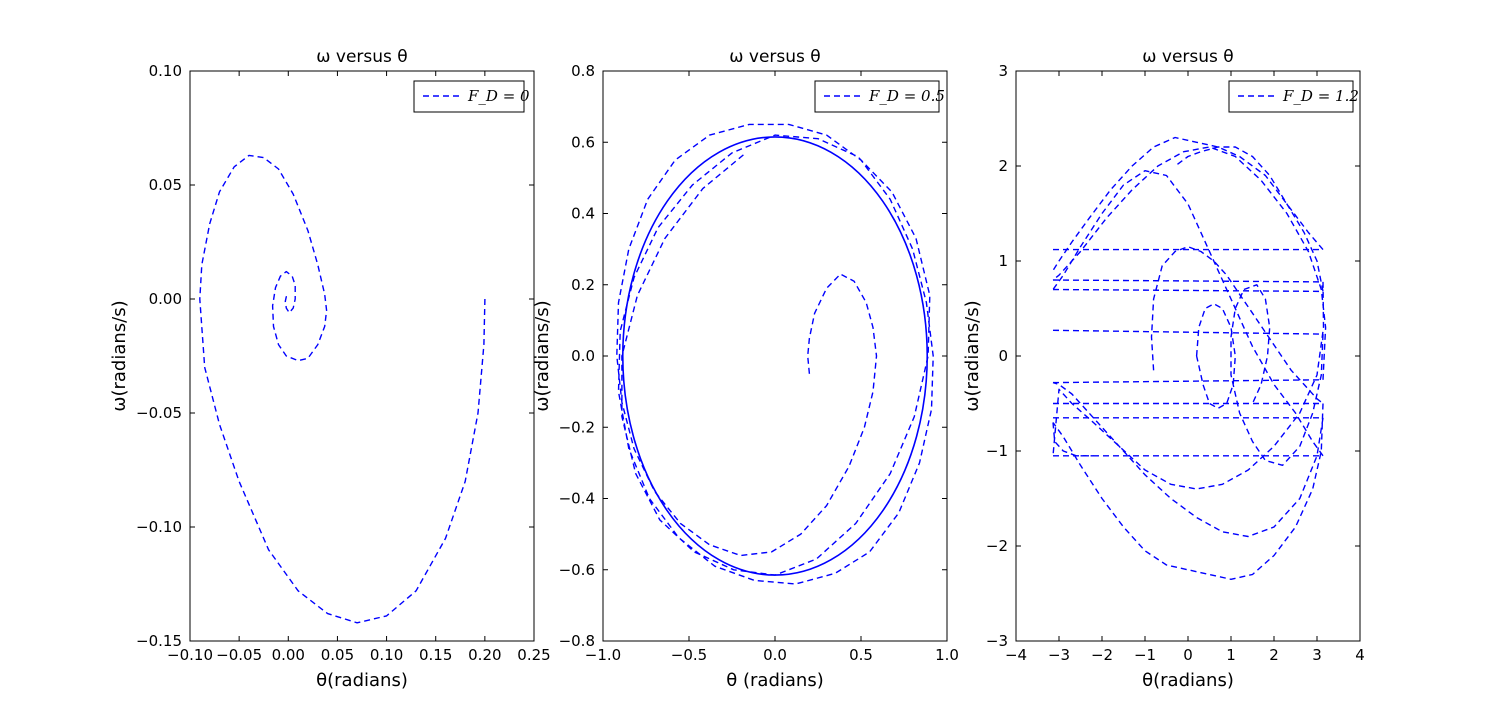 The height and width of the screenshot is (712, 1512). I want to click on limit-cycle-line, so click(775, 356).